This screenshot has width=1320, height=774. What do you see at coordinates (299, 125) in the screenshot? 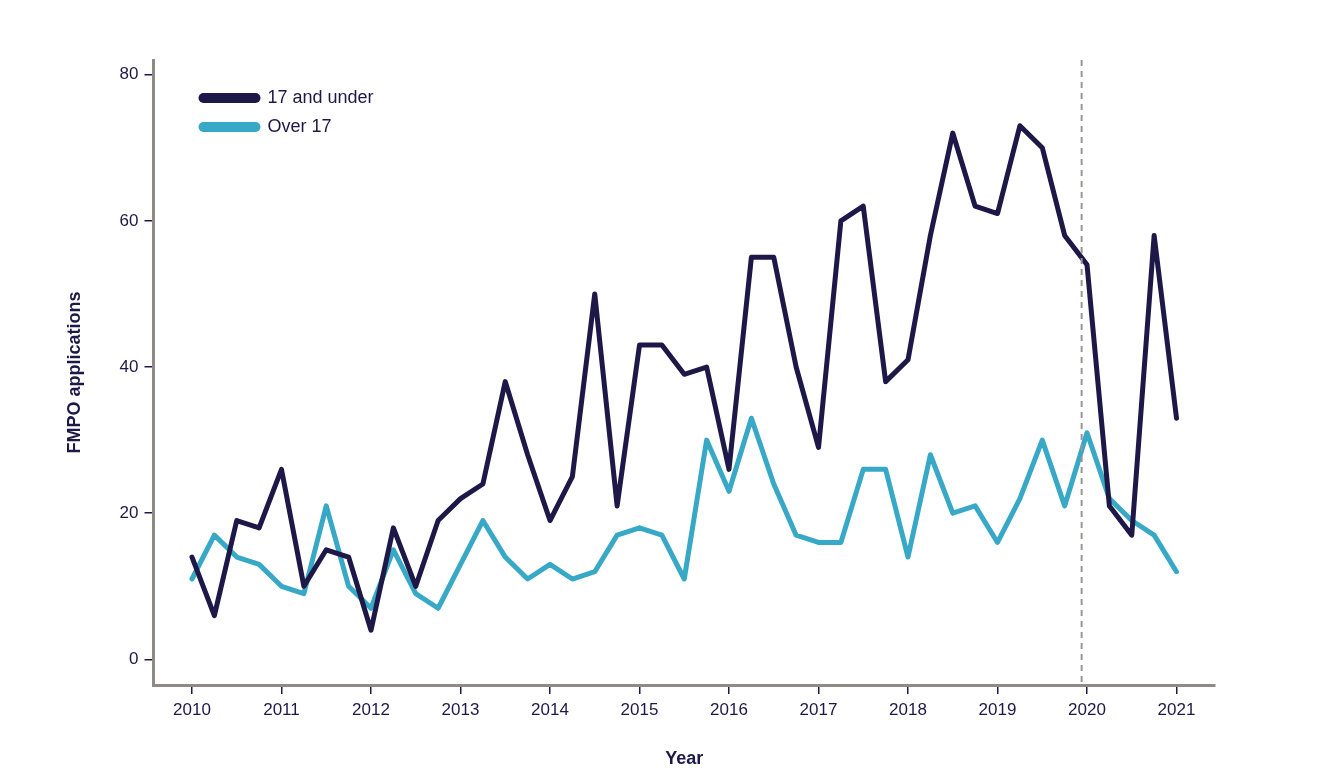
I see `legend-label: Over 17` at bounding box center [299, 125].